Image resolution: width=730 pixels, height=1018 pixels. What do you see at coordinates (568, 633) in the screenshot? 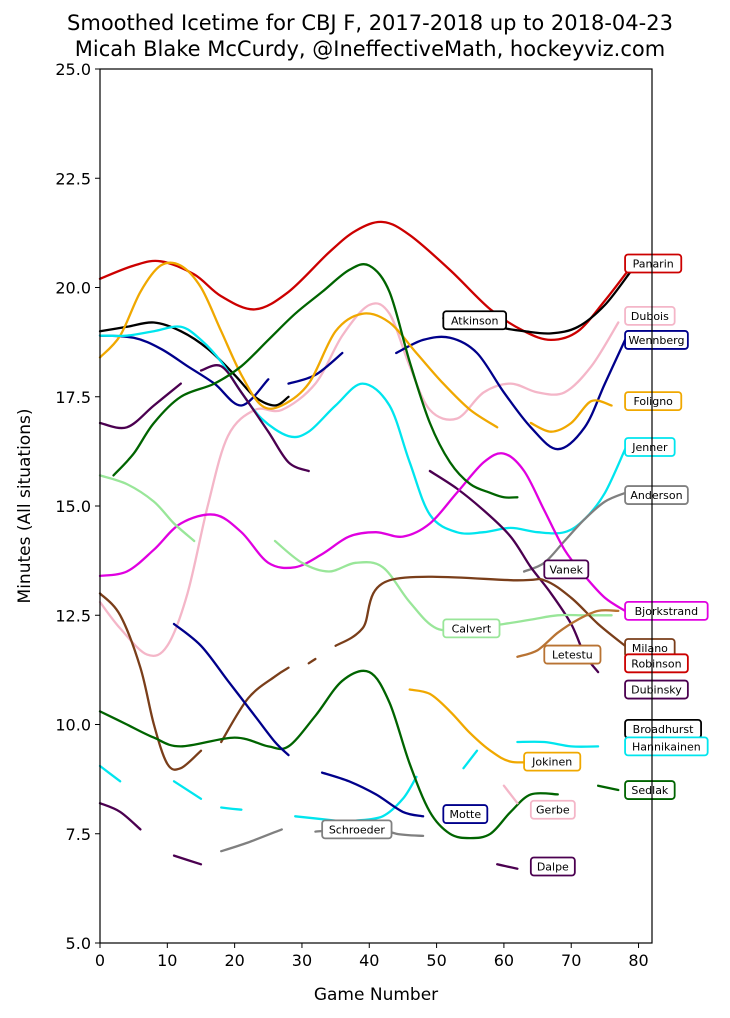
I see `series-line-letestu` at bounding box center [568, 633].